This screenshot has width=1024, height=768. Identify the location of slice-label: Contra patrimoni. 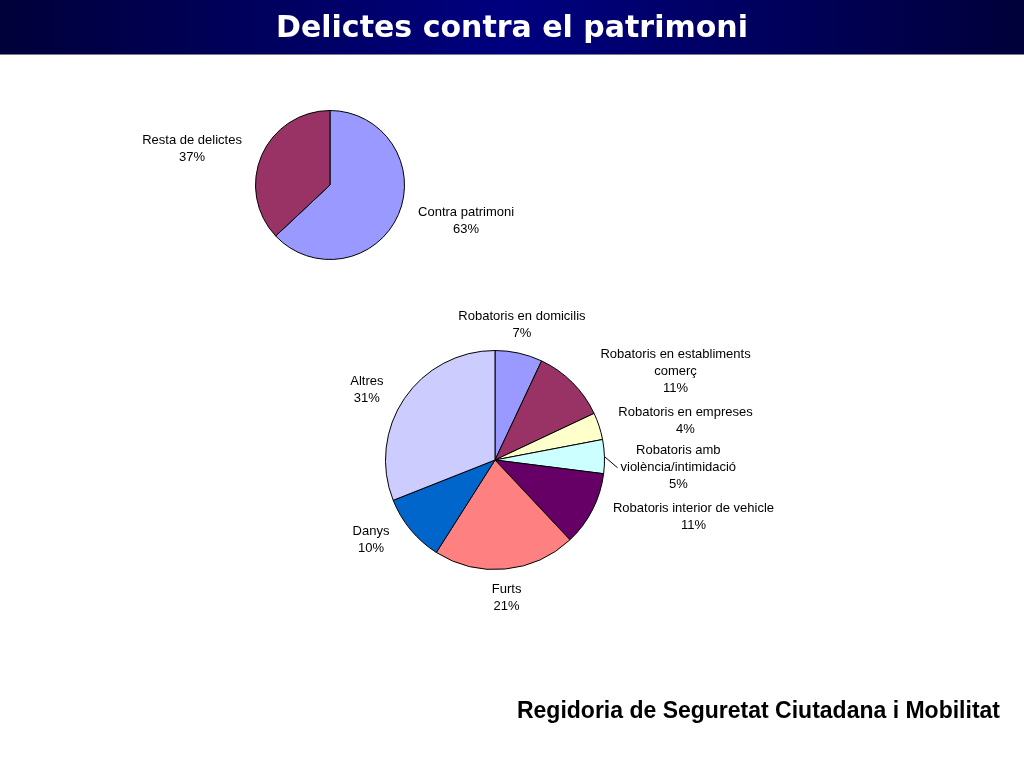
(466, 212).